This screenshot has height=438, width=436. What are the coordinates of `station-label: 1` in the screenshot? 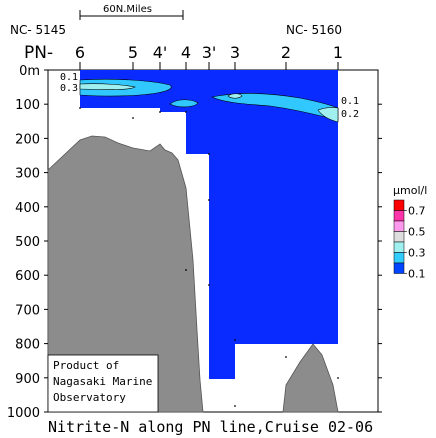 It's located at (338, 52).